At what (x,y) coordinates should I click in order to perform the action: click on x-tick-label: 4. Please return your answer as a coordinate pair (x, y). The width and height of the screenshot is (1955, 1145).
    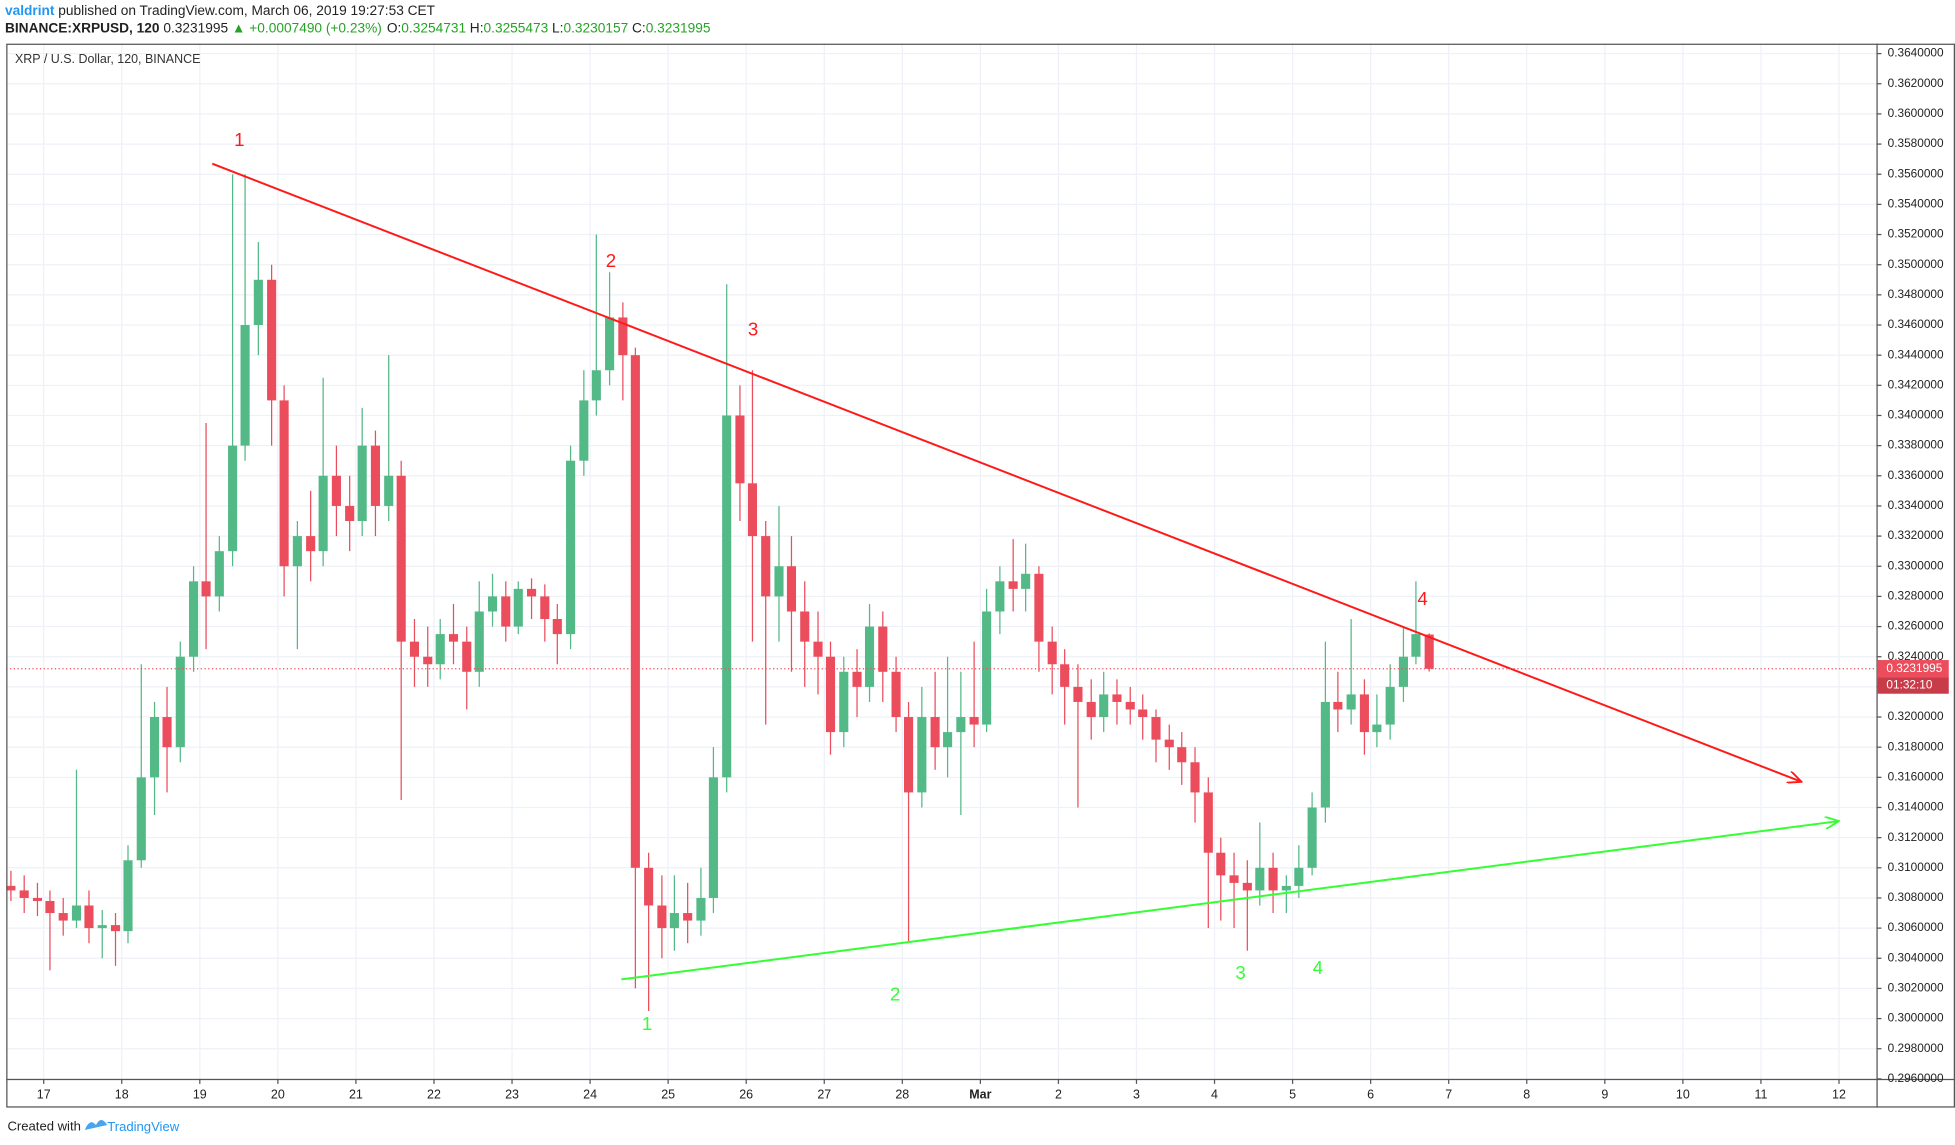
    Looking at the image, I should click on (1214, 1094).